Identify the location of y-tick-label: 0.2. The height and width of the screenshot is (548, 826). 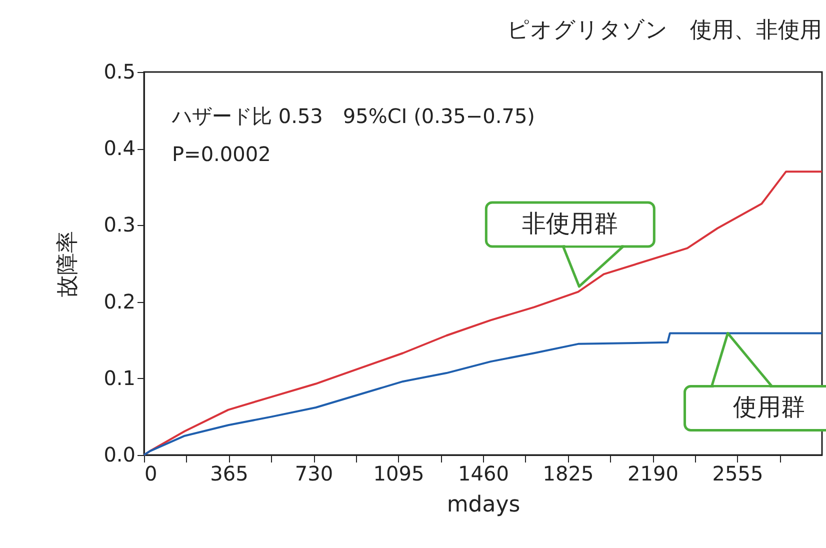
(120, 301).